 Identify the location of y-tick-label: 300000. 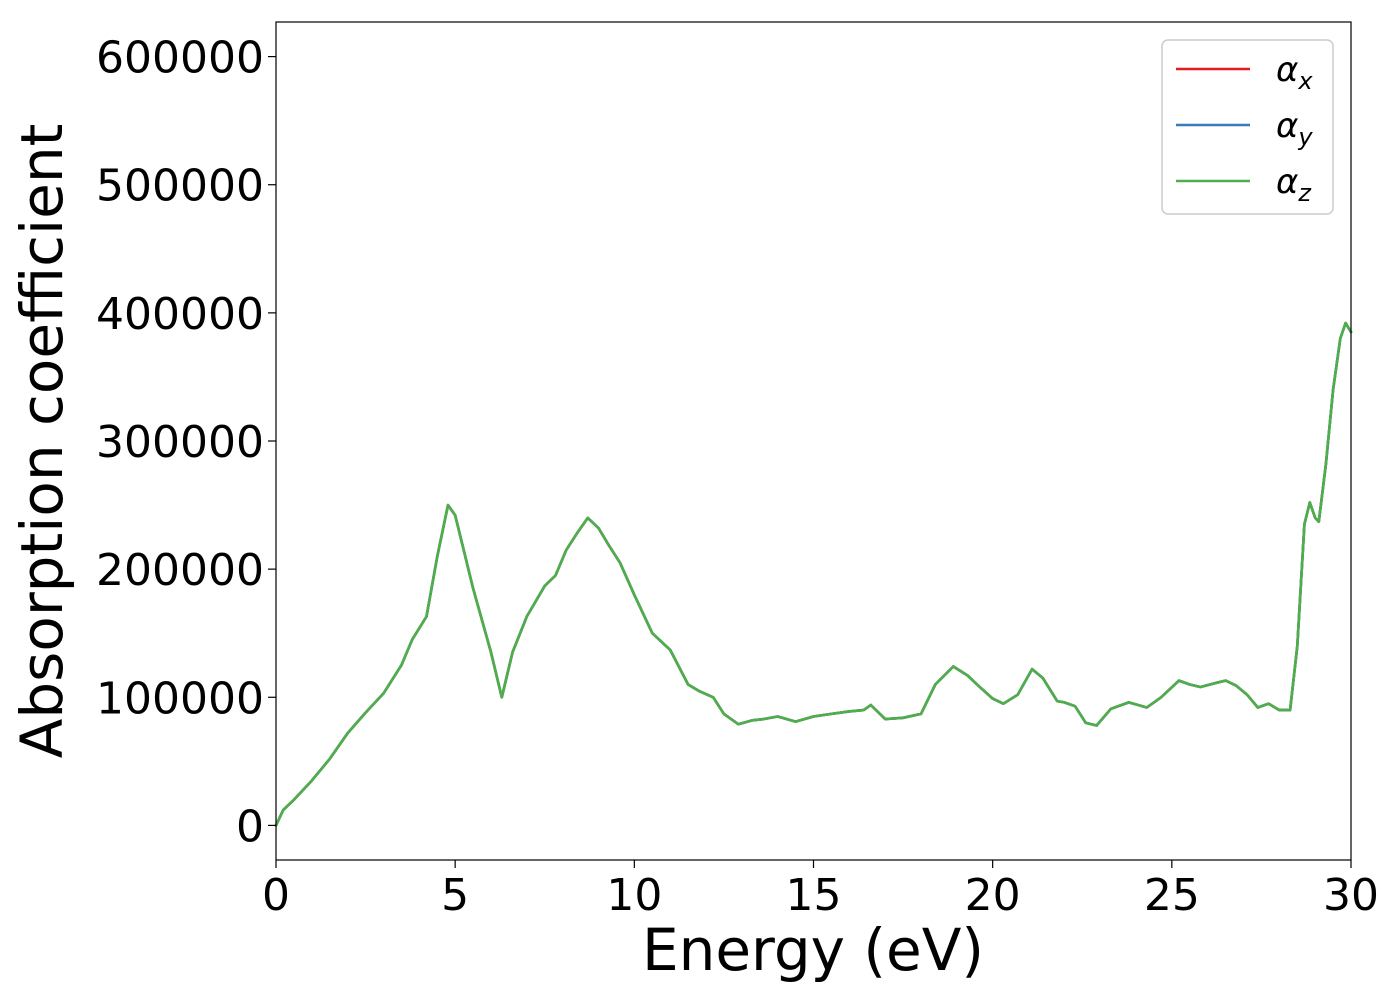
(180, 442).